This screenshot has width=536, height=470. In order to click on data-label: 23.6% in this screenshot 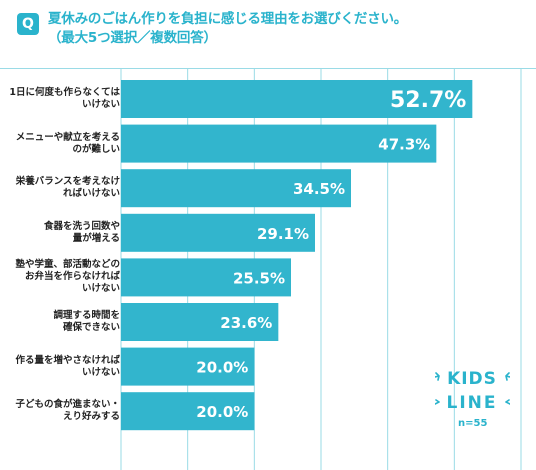, I will do `click(246, 323)`.